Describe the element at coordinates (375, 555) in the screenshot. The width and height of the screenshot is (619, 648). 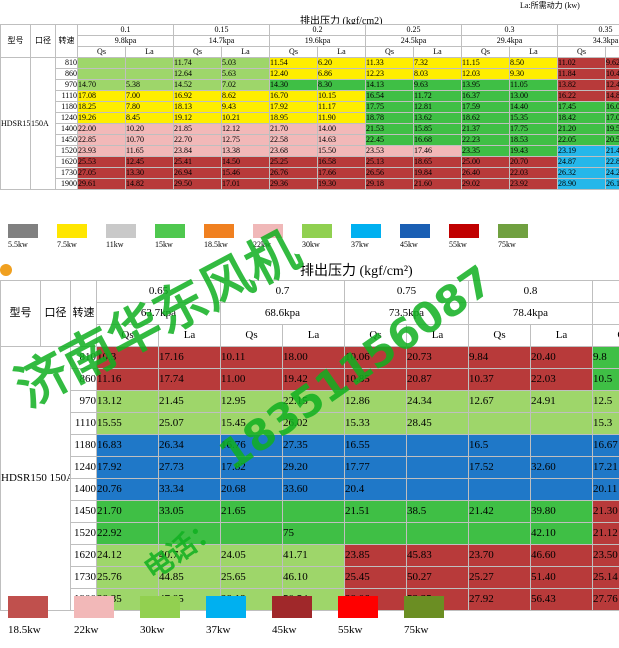
I see `qs-cell: 23.85` at that location.